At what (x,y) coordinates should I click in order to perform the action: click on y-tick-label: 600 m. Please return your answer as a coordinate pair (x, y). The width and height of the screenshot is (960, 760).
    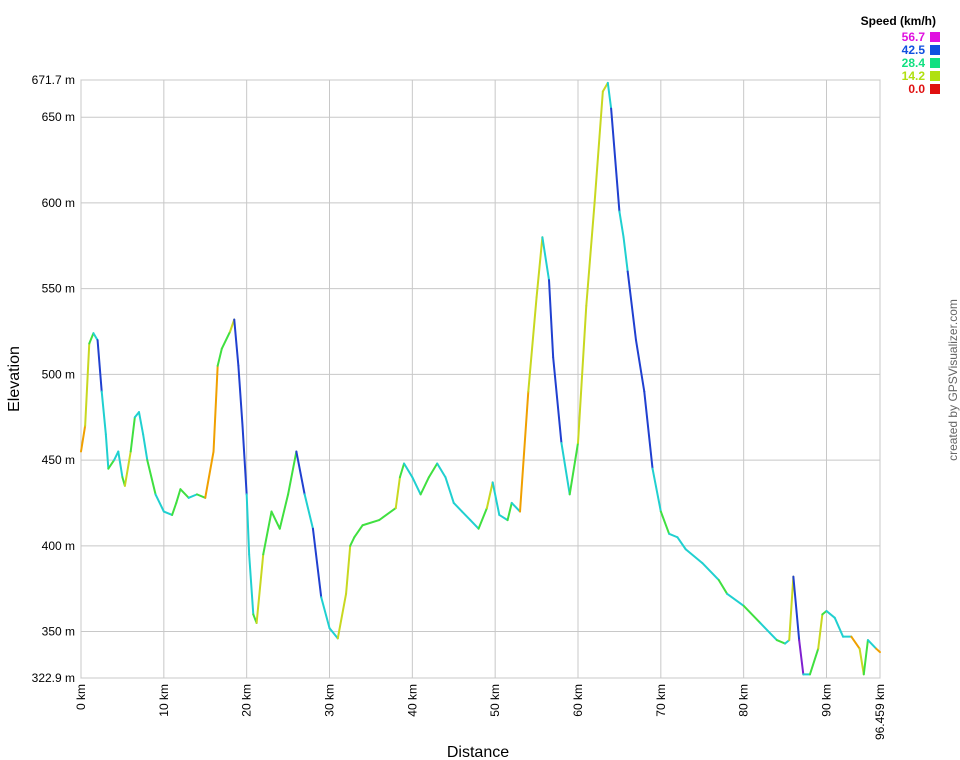
    Looking at the image, I should click on (58, 203).